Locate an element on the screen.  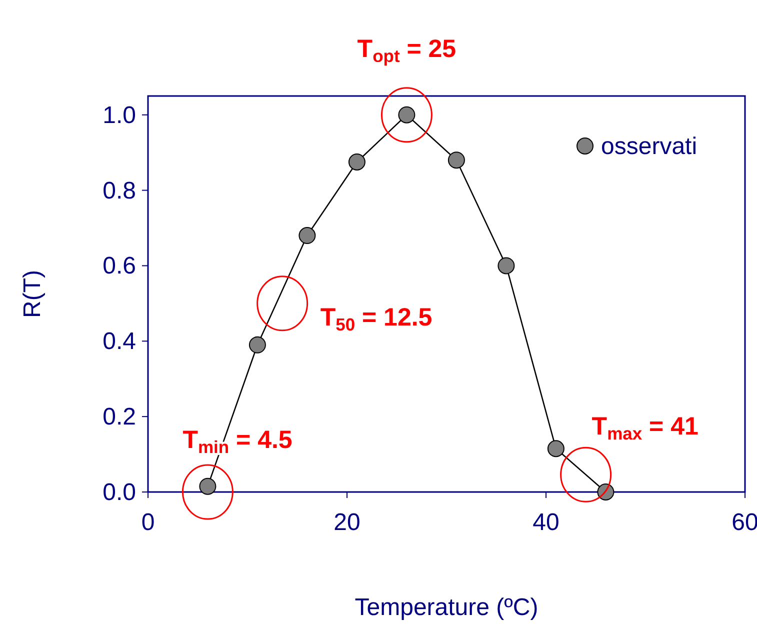
annotation: T$_{50}$ = 12.5 is located at coordinates (376, 319).